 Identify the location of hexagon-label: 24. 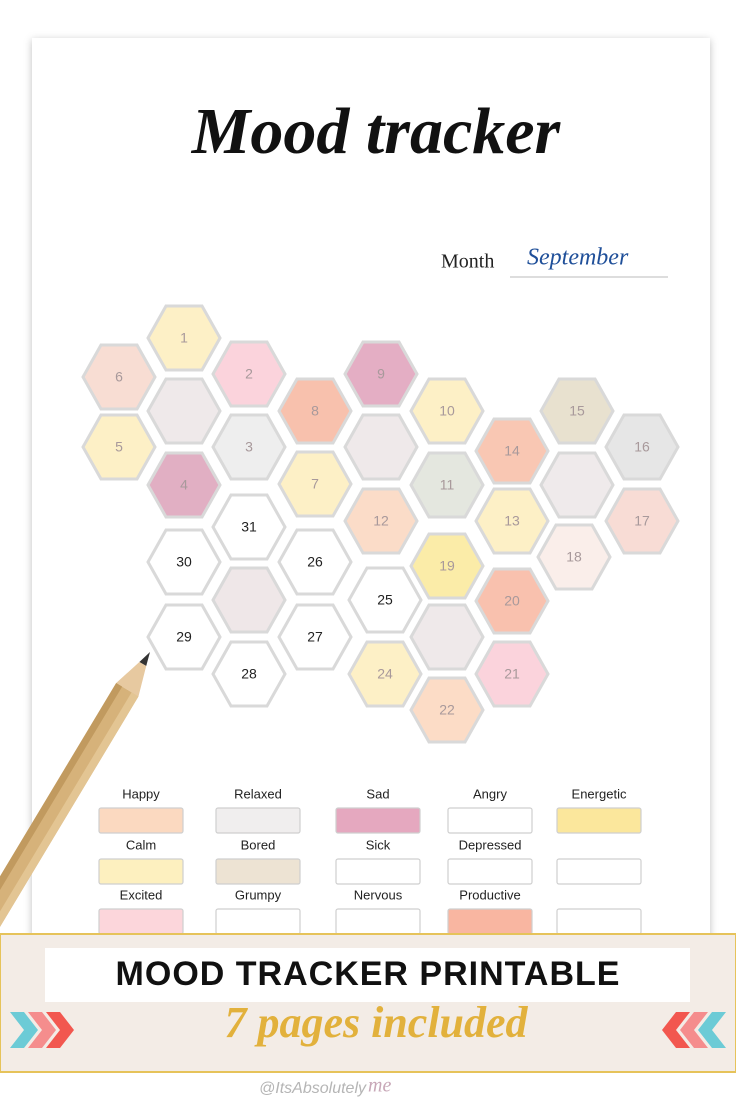
(385, 674).